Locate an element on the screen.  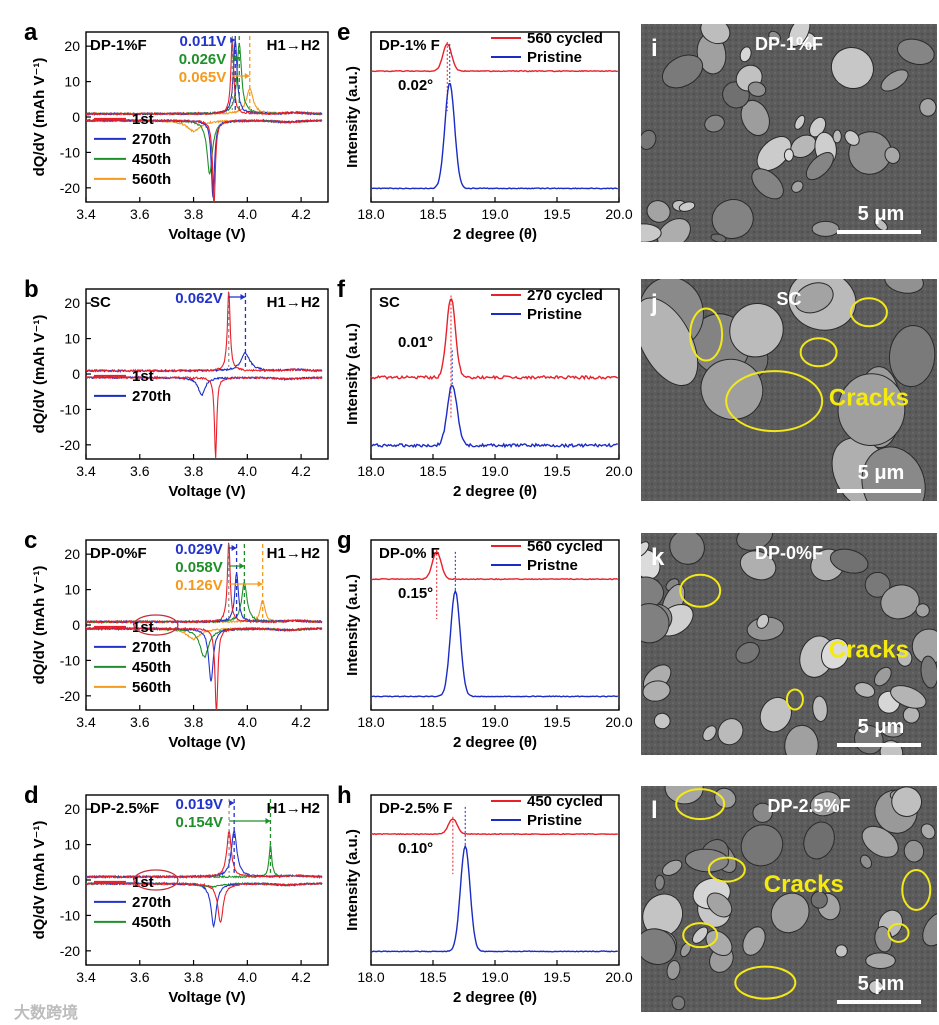
x-tick-label: 3.4 is located at coordinates (86, 977).